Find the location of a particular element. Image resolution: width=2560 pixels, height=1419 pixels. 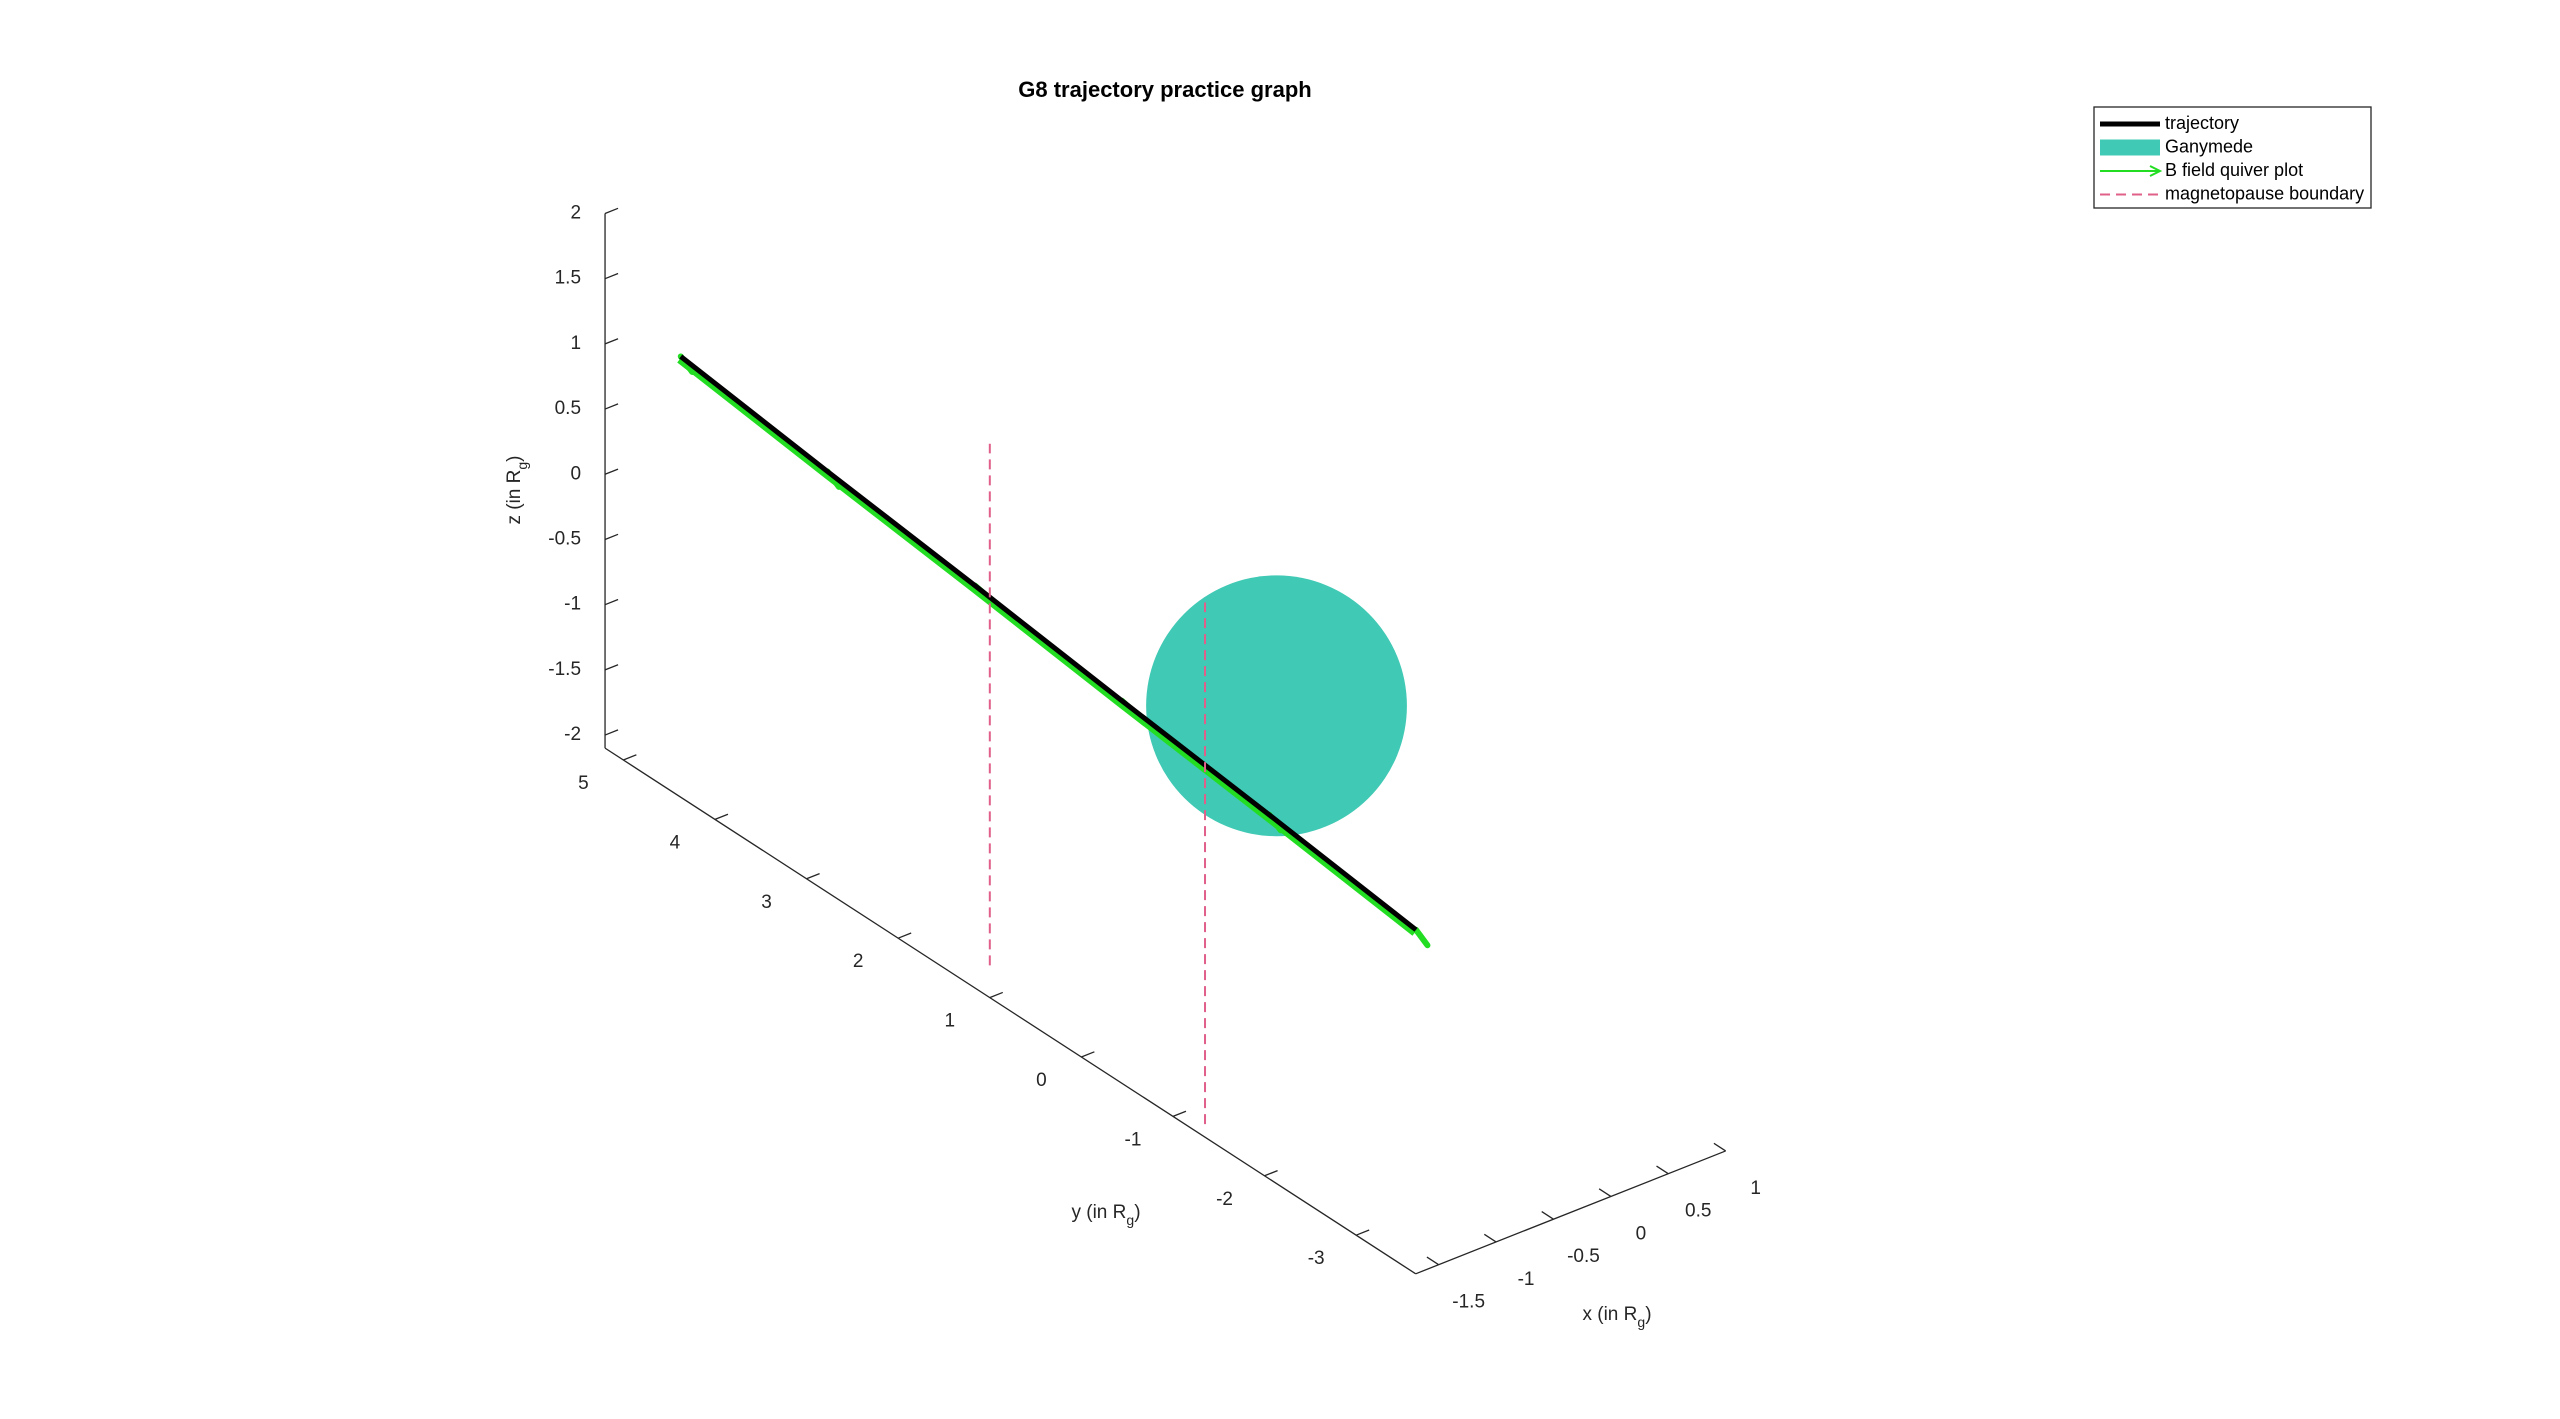

ylabel-title: y (in Rg) is located at coordinates (1105, 1215).